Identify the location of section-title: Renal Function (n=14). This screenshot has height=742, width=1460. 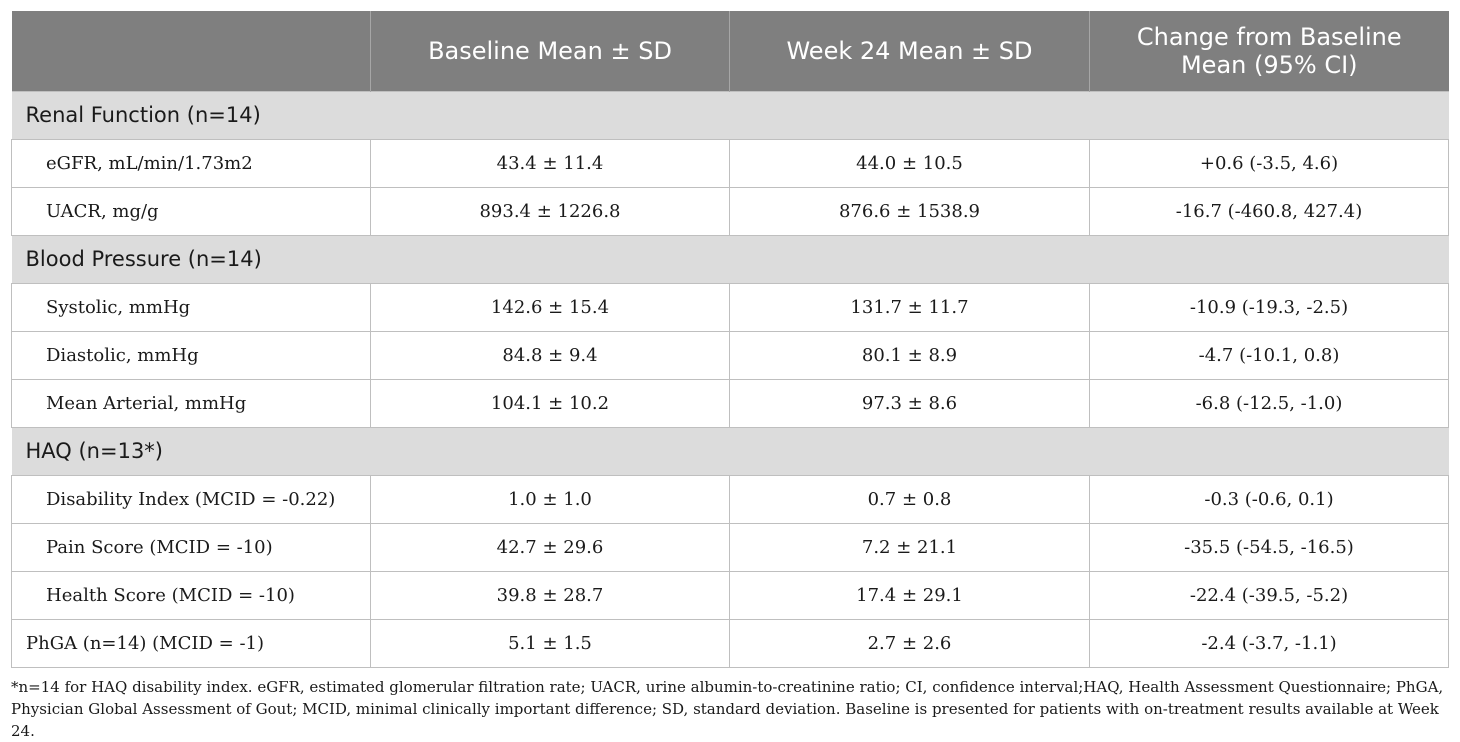
(730, 115).